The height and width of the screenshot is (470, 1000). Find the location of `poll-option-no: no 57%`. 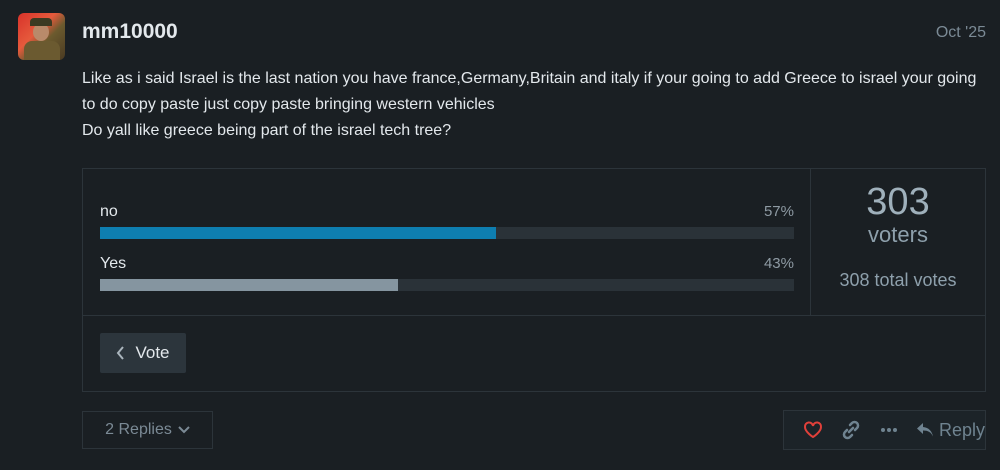

poll-option-no: no 57% is located at coordinates (447, 221).